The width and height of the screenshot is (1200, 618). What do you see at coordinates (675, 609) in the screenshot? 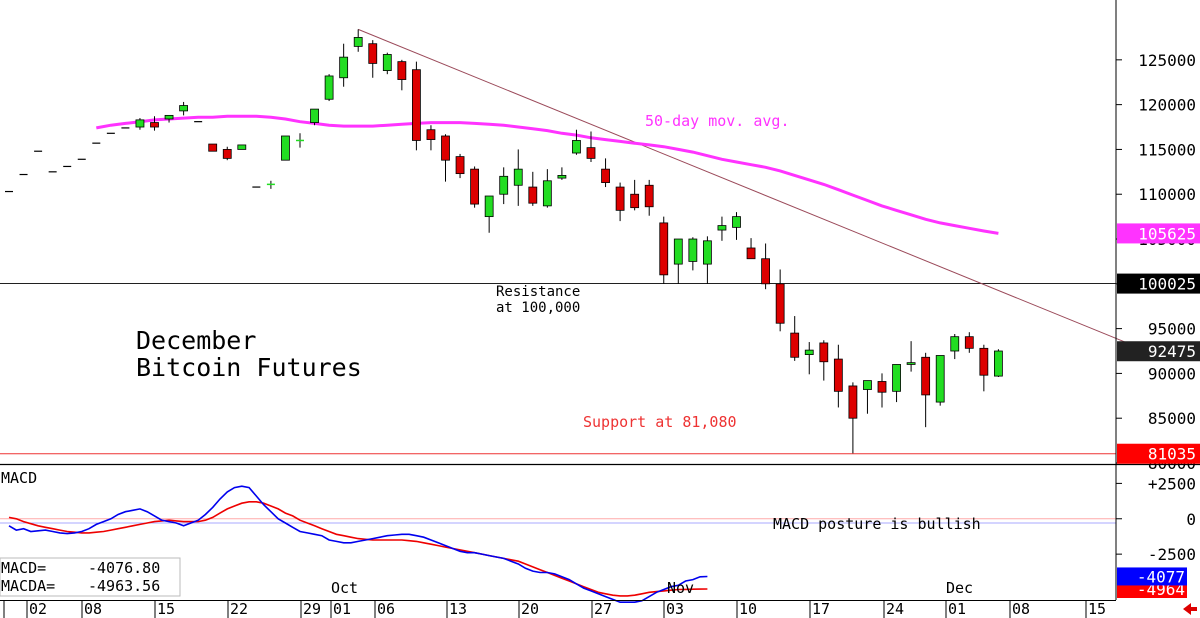
I see `time-tick-label: 03` at bounding box center [675, 609].